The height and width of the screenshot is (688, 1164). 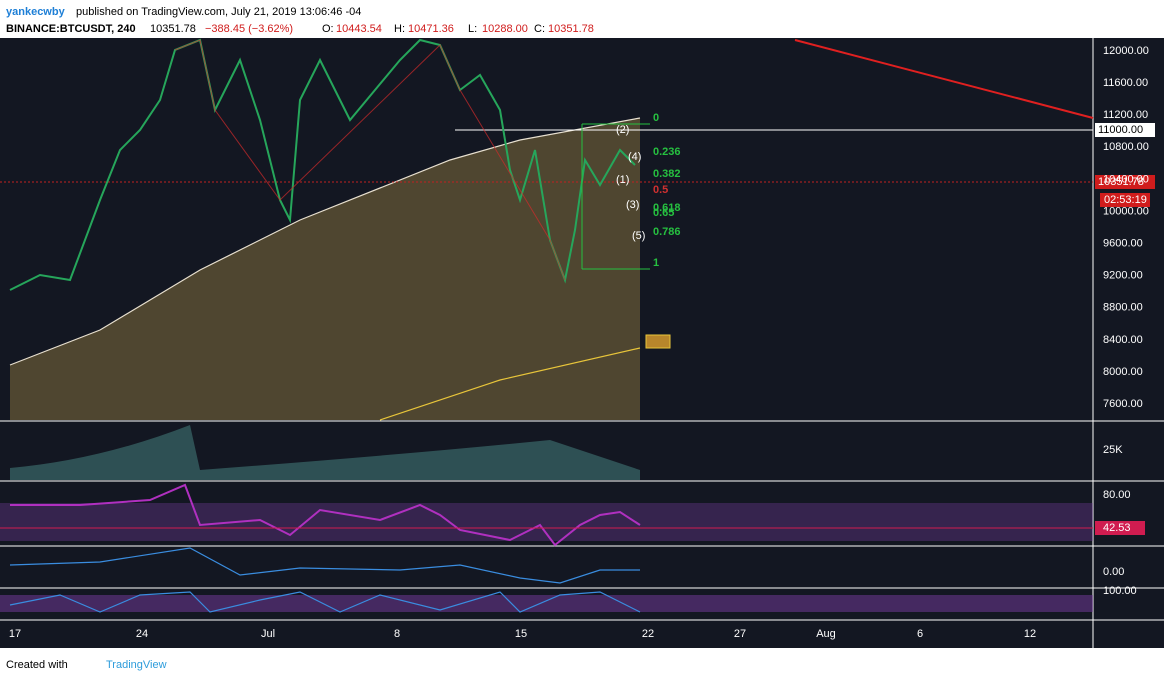 What do you see at coordinates (15, 634) in the screenshot?
I see `date-label: 17` at bounding box center [15, 634].